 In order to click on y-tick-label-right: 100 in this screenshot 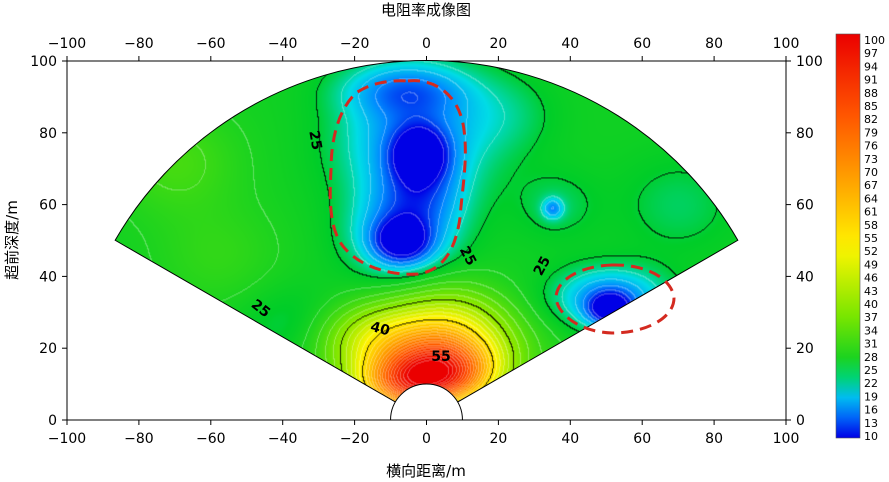, I will do `click(809, 62)`.